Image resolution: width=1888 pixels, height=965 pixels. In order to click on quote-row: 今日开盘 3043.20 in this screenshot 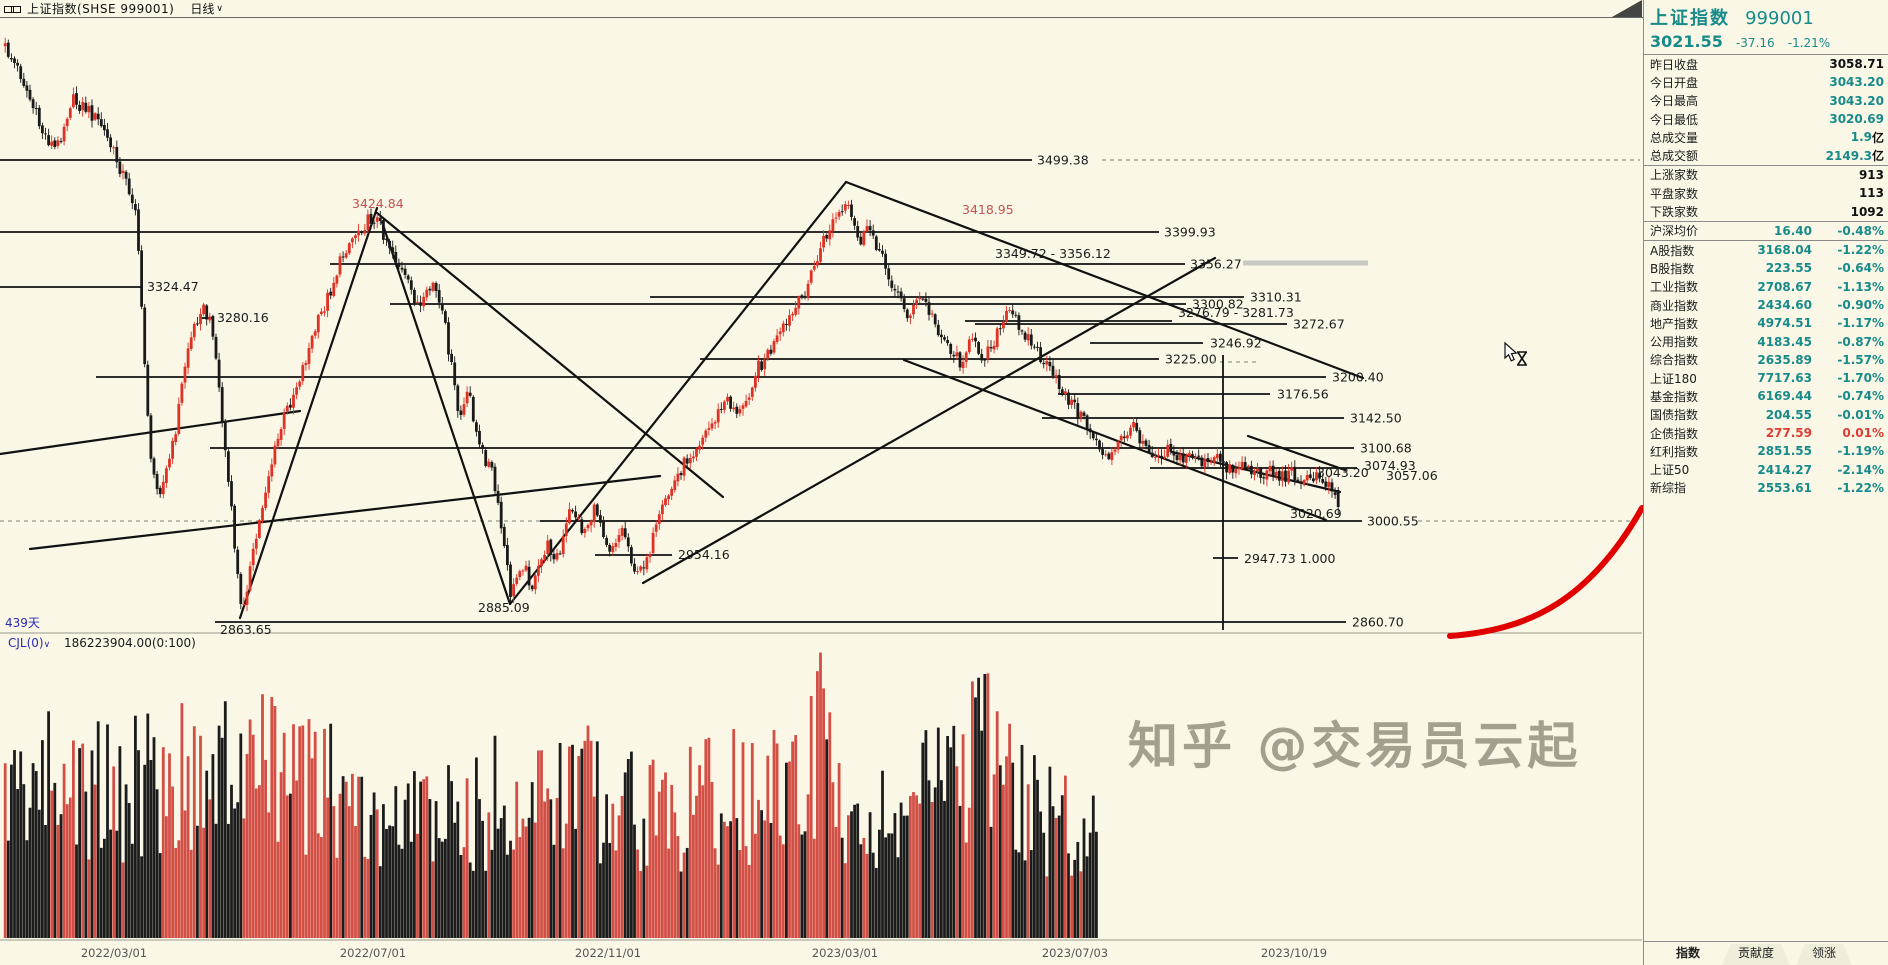, I will do `click(1766, 82)`.